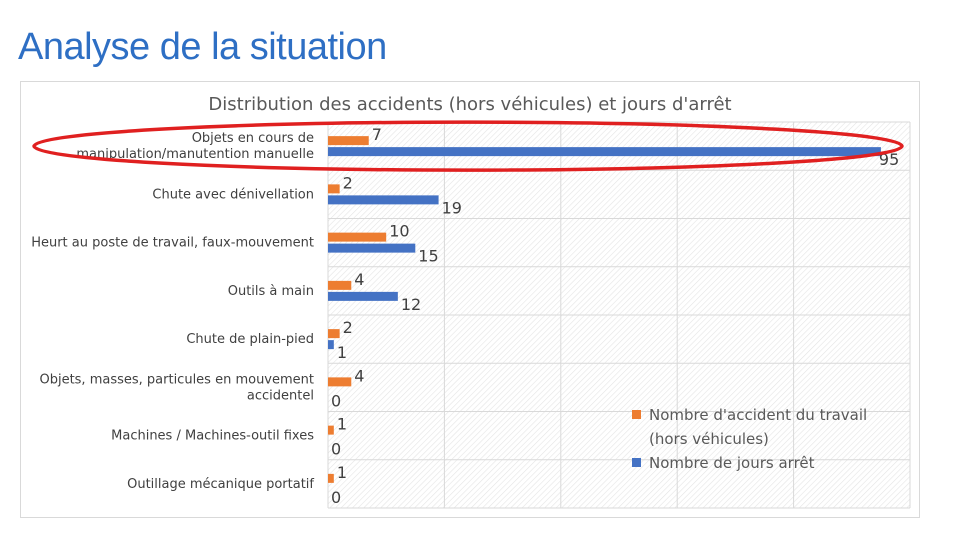 Image resolution: width=960 pixels, height=540 pixels. I want to click on category-label: Chute de plain-pied, so click(250, 339).